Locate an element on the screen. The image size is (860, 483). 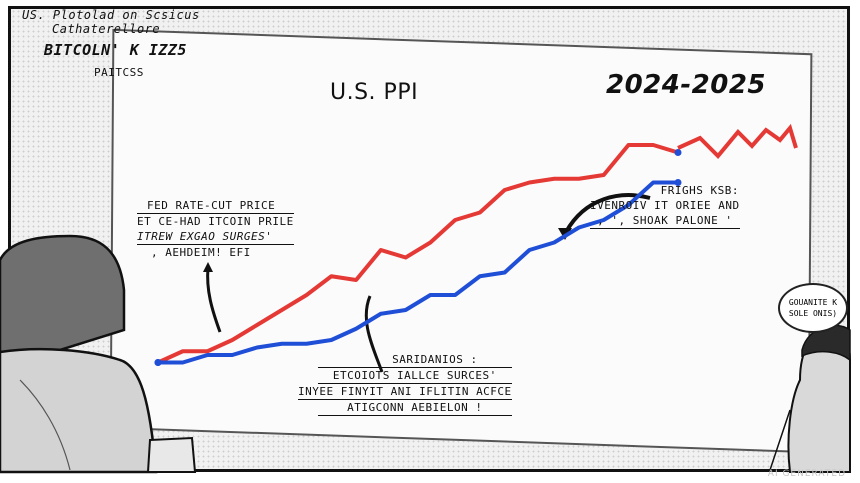
annotation-left-line: ITREW EXGAO SURGES' is located at coordinates (215, 237).